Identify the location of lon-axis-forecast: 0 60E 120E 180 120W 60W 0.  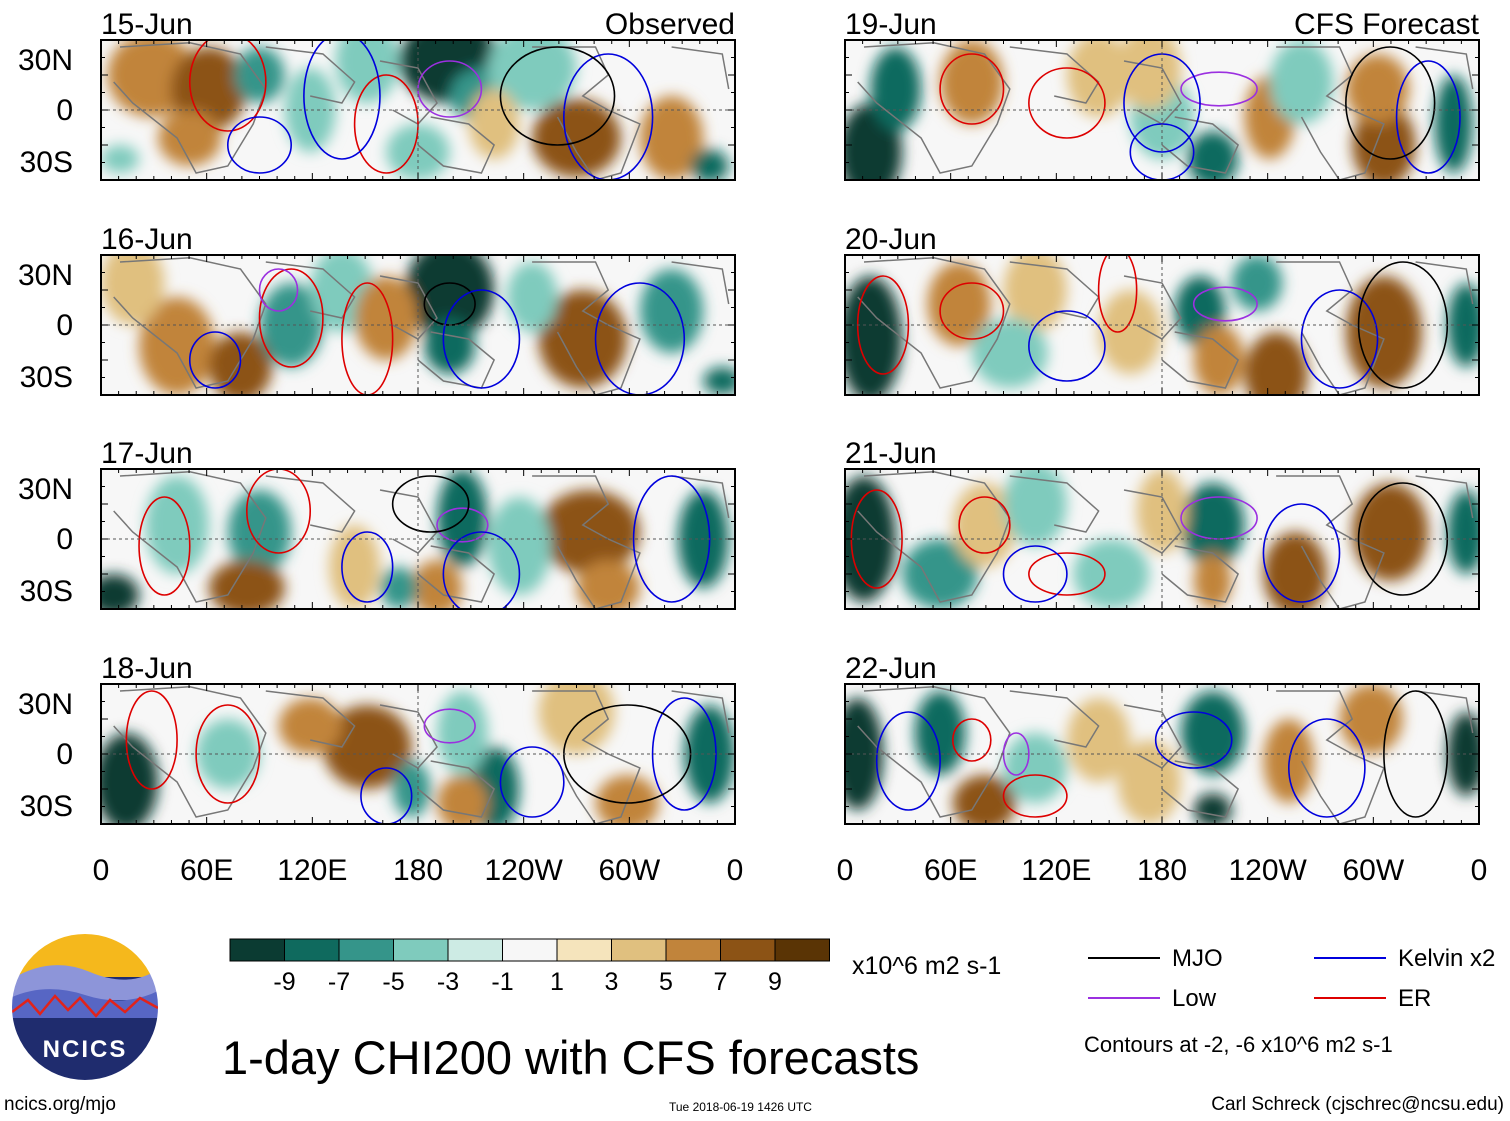
(1162, 870).